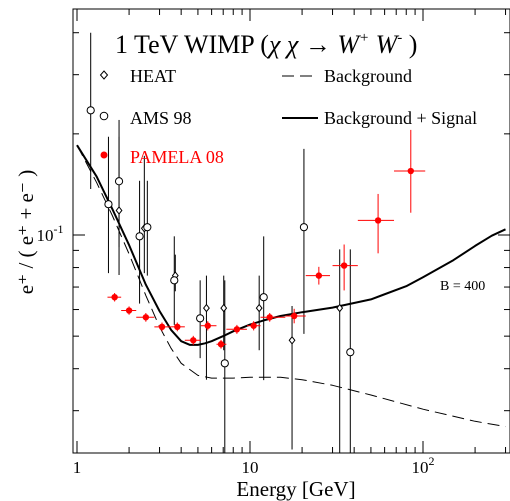 This screenshot has width=510, height=501. I want to click on x-tick-label: 102, so click(423, 465).